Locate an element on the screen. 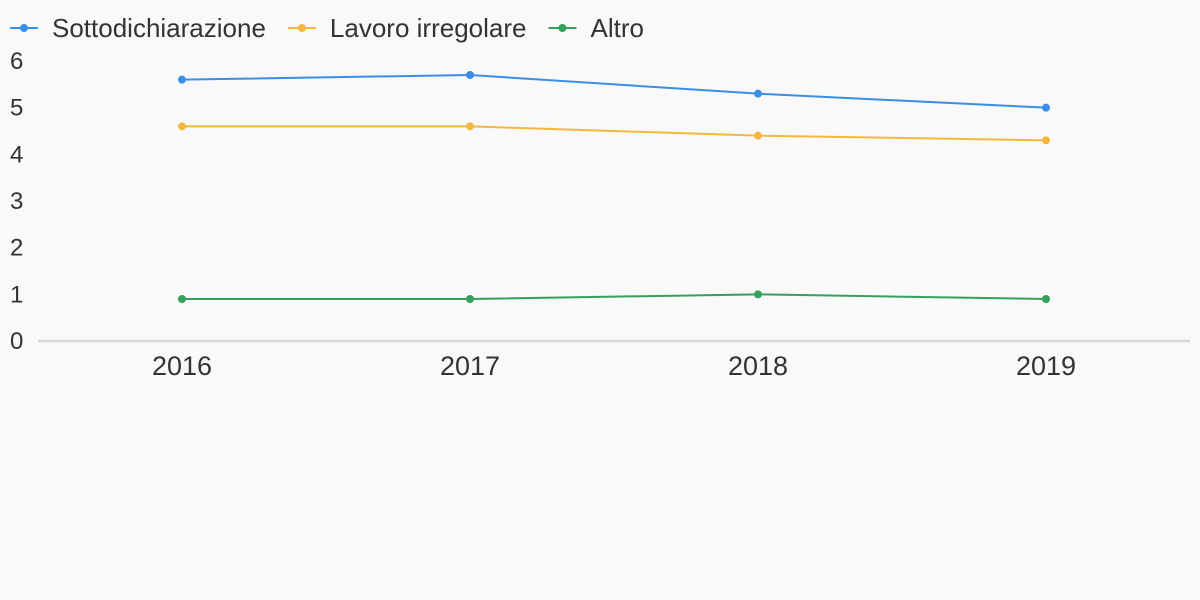  x-tick-label: 2017 is located at coordinates (470, 366).